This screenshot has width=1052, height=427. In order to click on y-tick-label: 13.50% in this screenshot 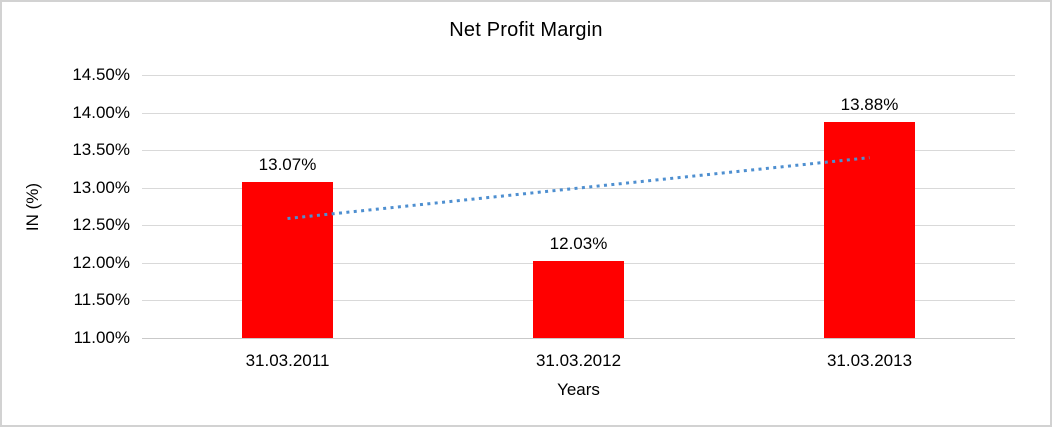, I will do `click(101, 150)`.